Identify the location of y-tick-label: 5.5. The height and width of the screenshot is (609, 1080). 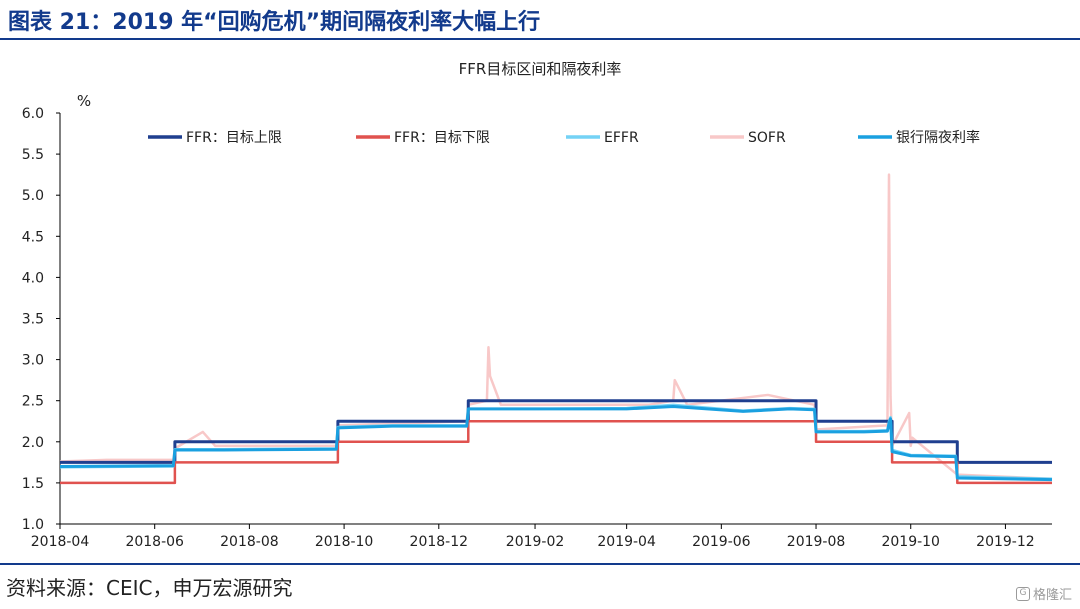
(33, 155).